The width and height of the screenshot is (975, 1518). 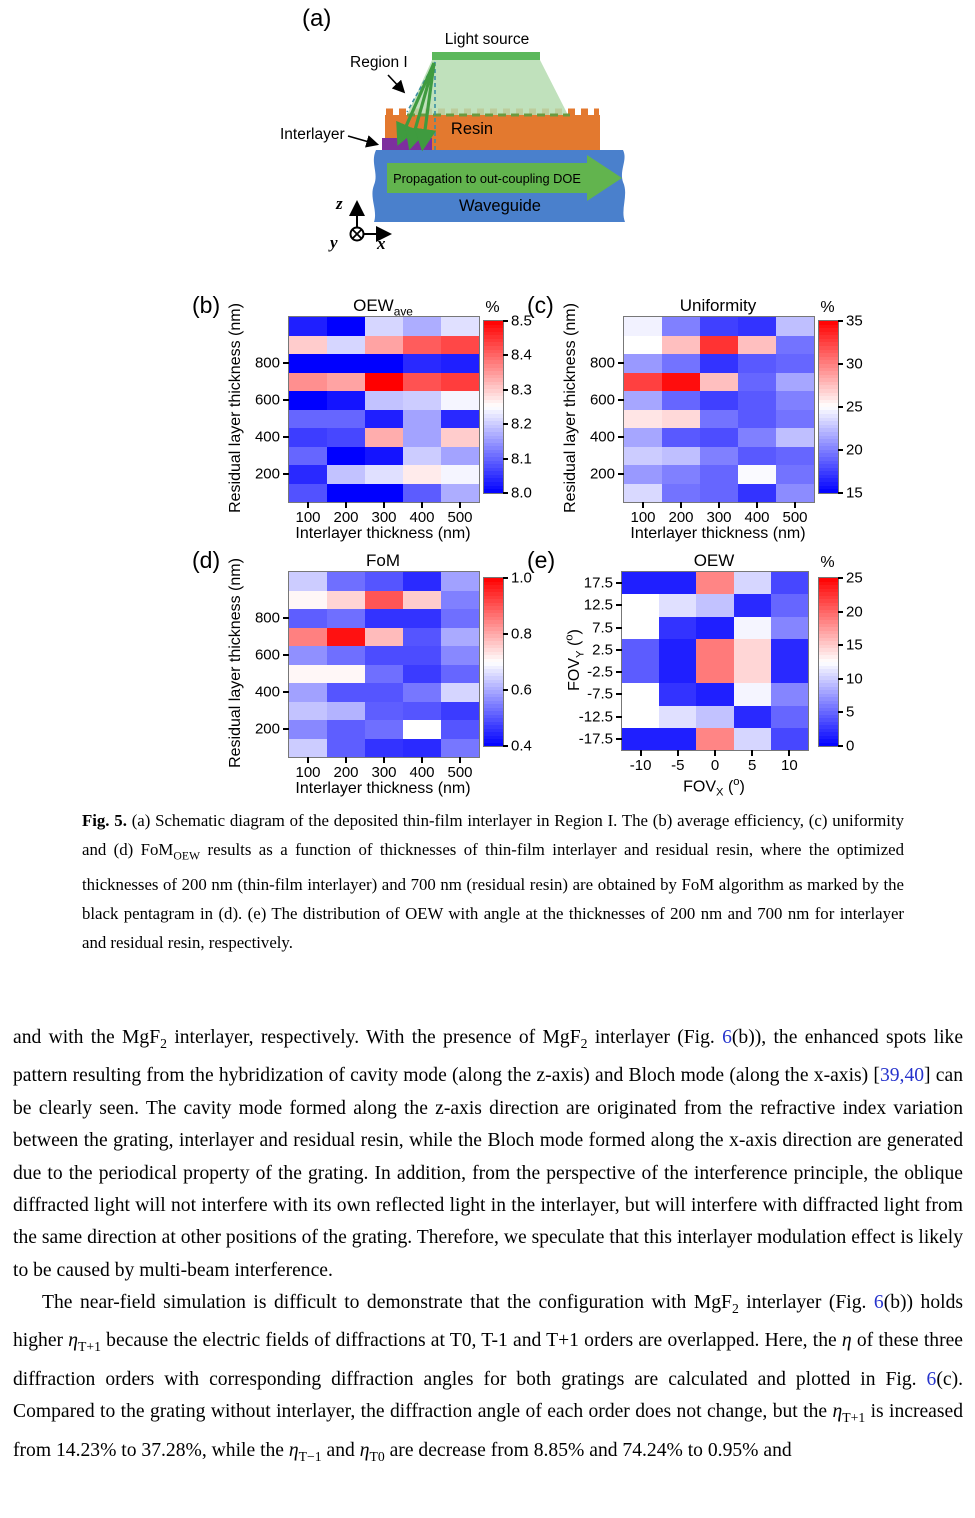 What do you see at coordinates (827, 562) in the screenshot?
I see `colorbar-unit: %` at bounding box center [827, 562].